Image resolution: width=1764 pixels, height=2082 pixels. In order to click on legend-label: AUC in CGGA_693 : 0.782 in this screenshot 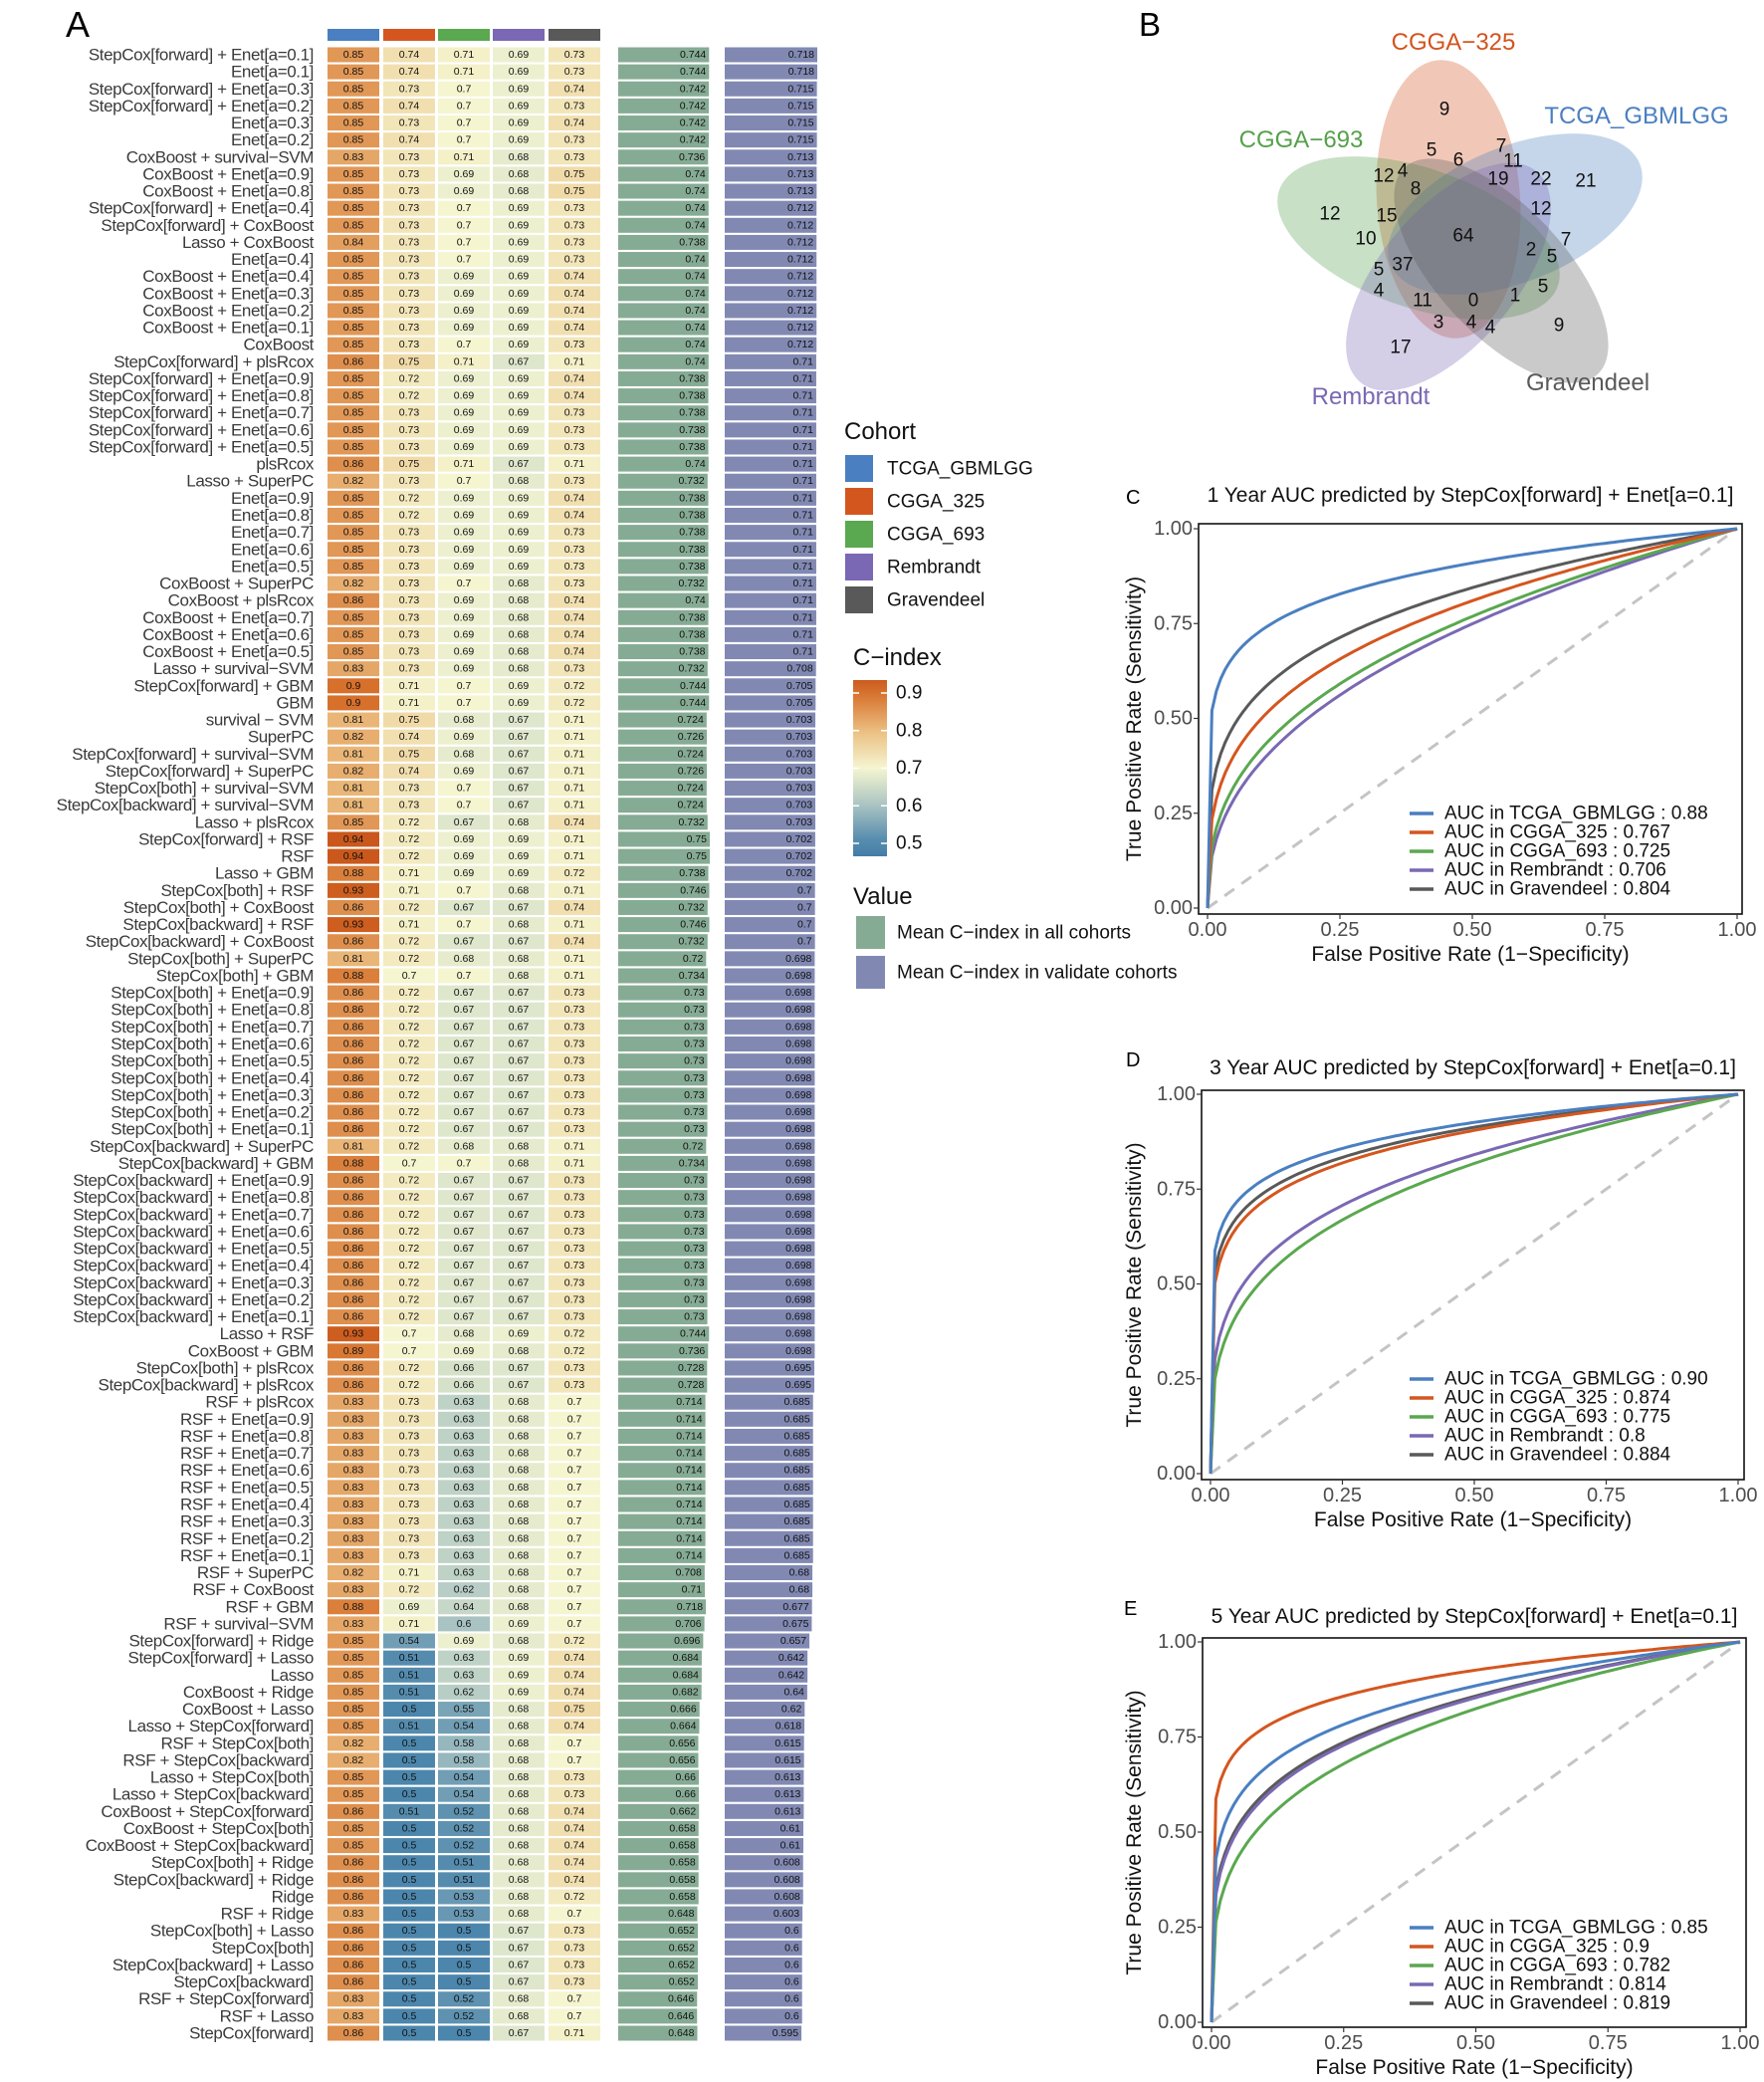, I will do `click(1557, 1966)`.